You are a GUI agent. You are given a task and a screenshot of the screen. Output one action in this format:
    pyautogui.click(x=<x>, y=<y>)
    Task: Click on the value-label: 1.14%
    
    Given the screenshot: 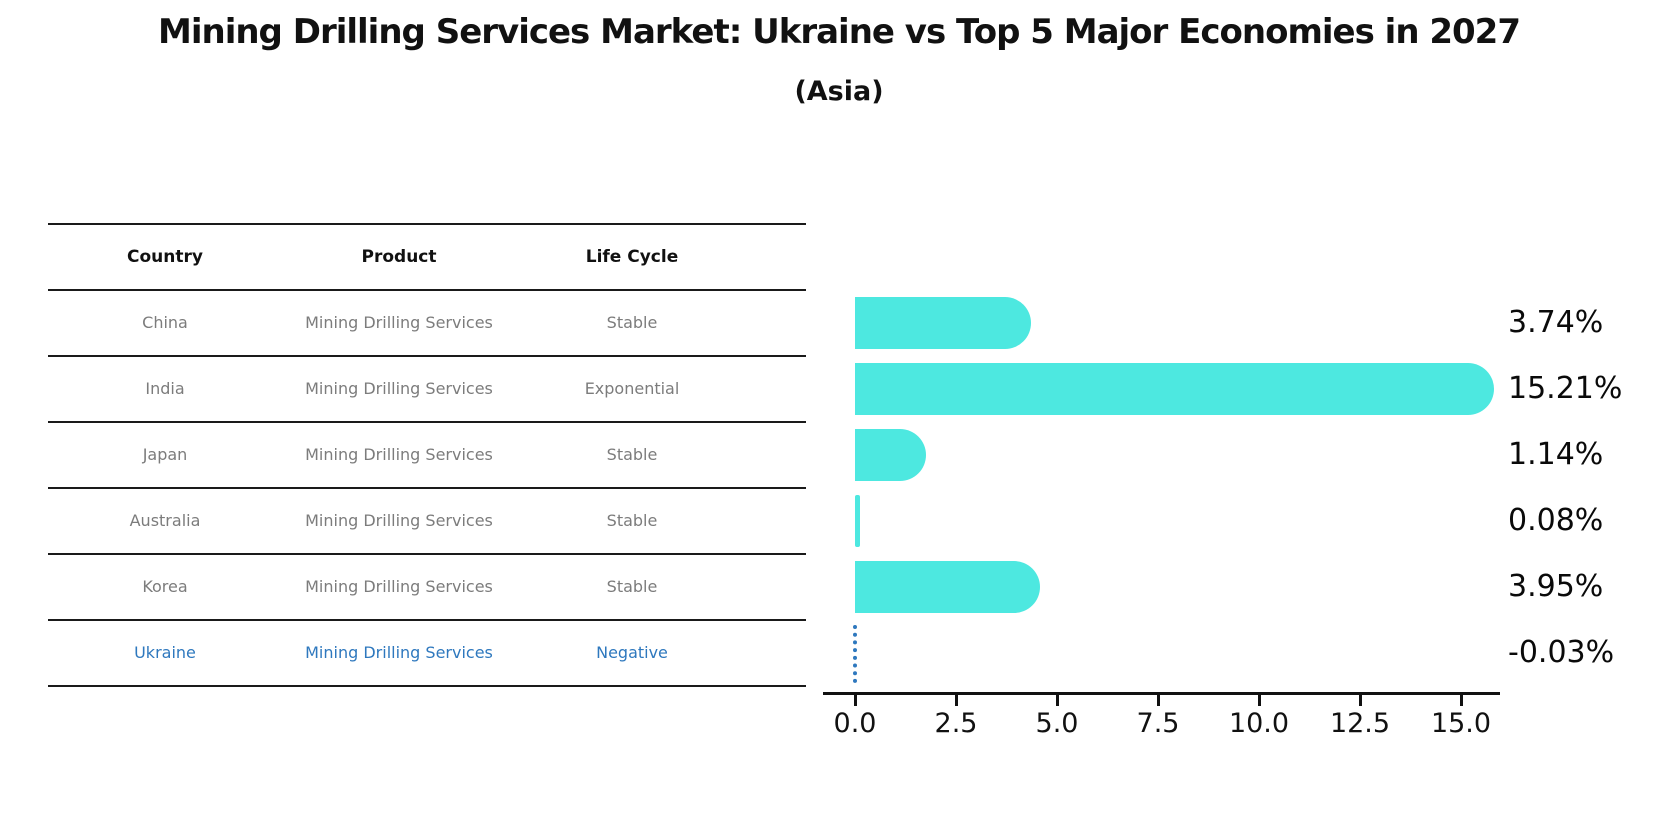 What is the action you would take?
    pyautogui.click(x=1556, y=454)
    